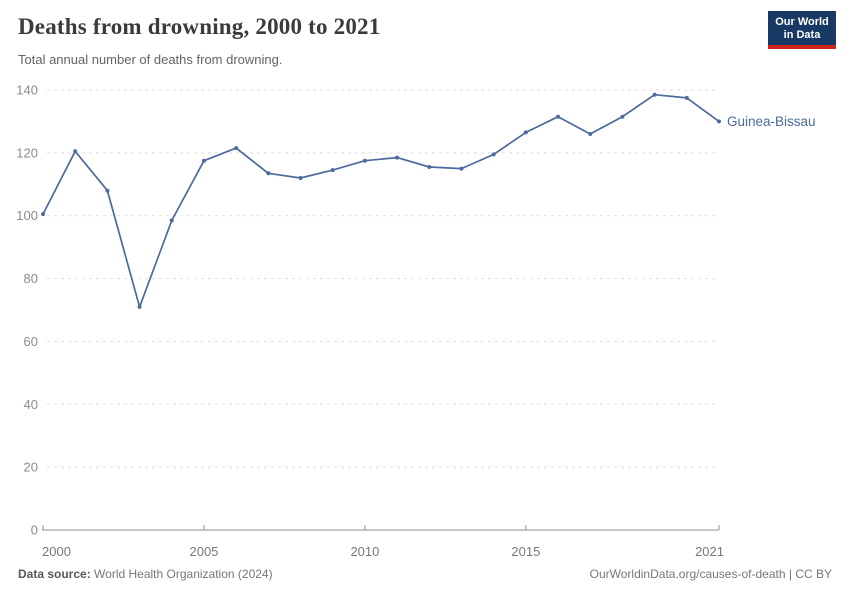  I want to click on data-point-2010, so click(364, 160).